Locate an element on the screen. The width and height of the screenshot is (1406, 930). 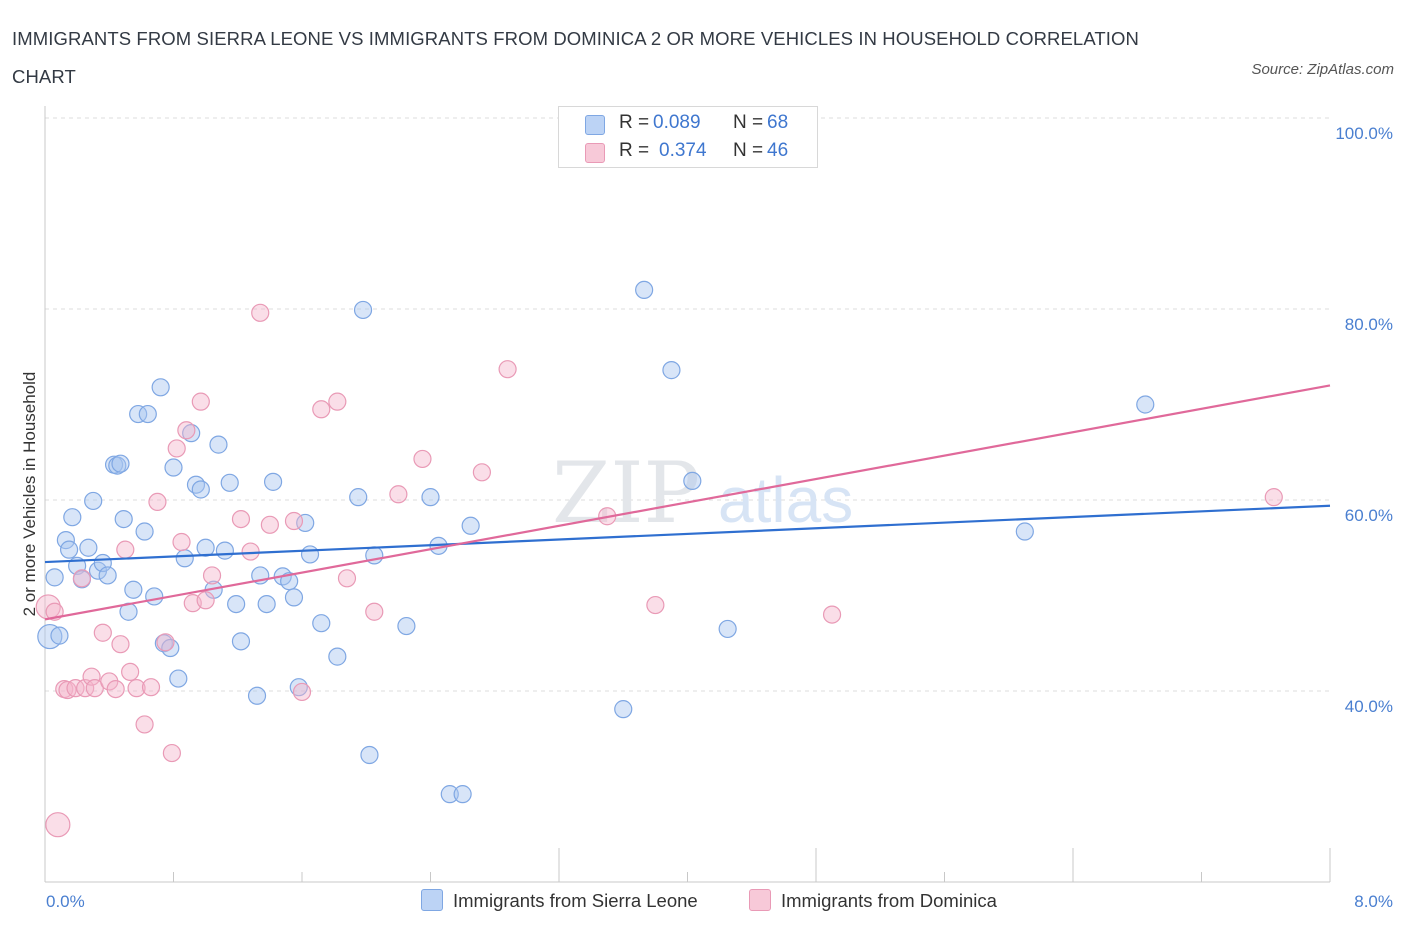
watermark: ZIP atlas is located at coordinates (702, 493).